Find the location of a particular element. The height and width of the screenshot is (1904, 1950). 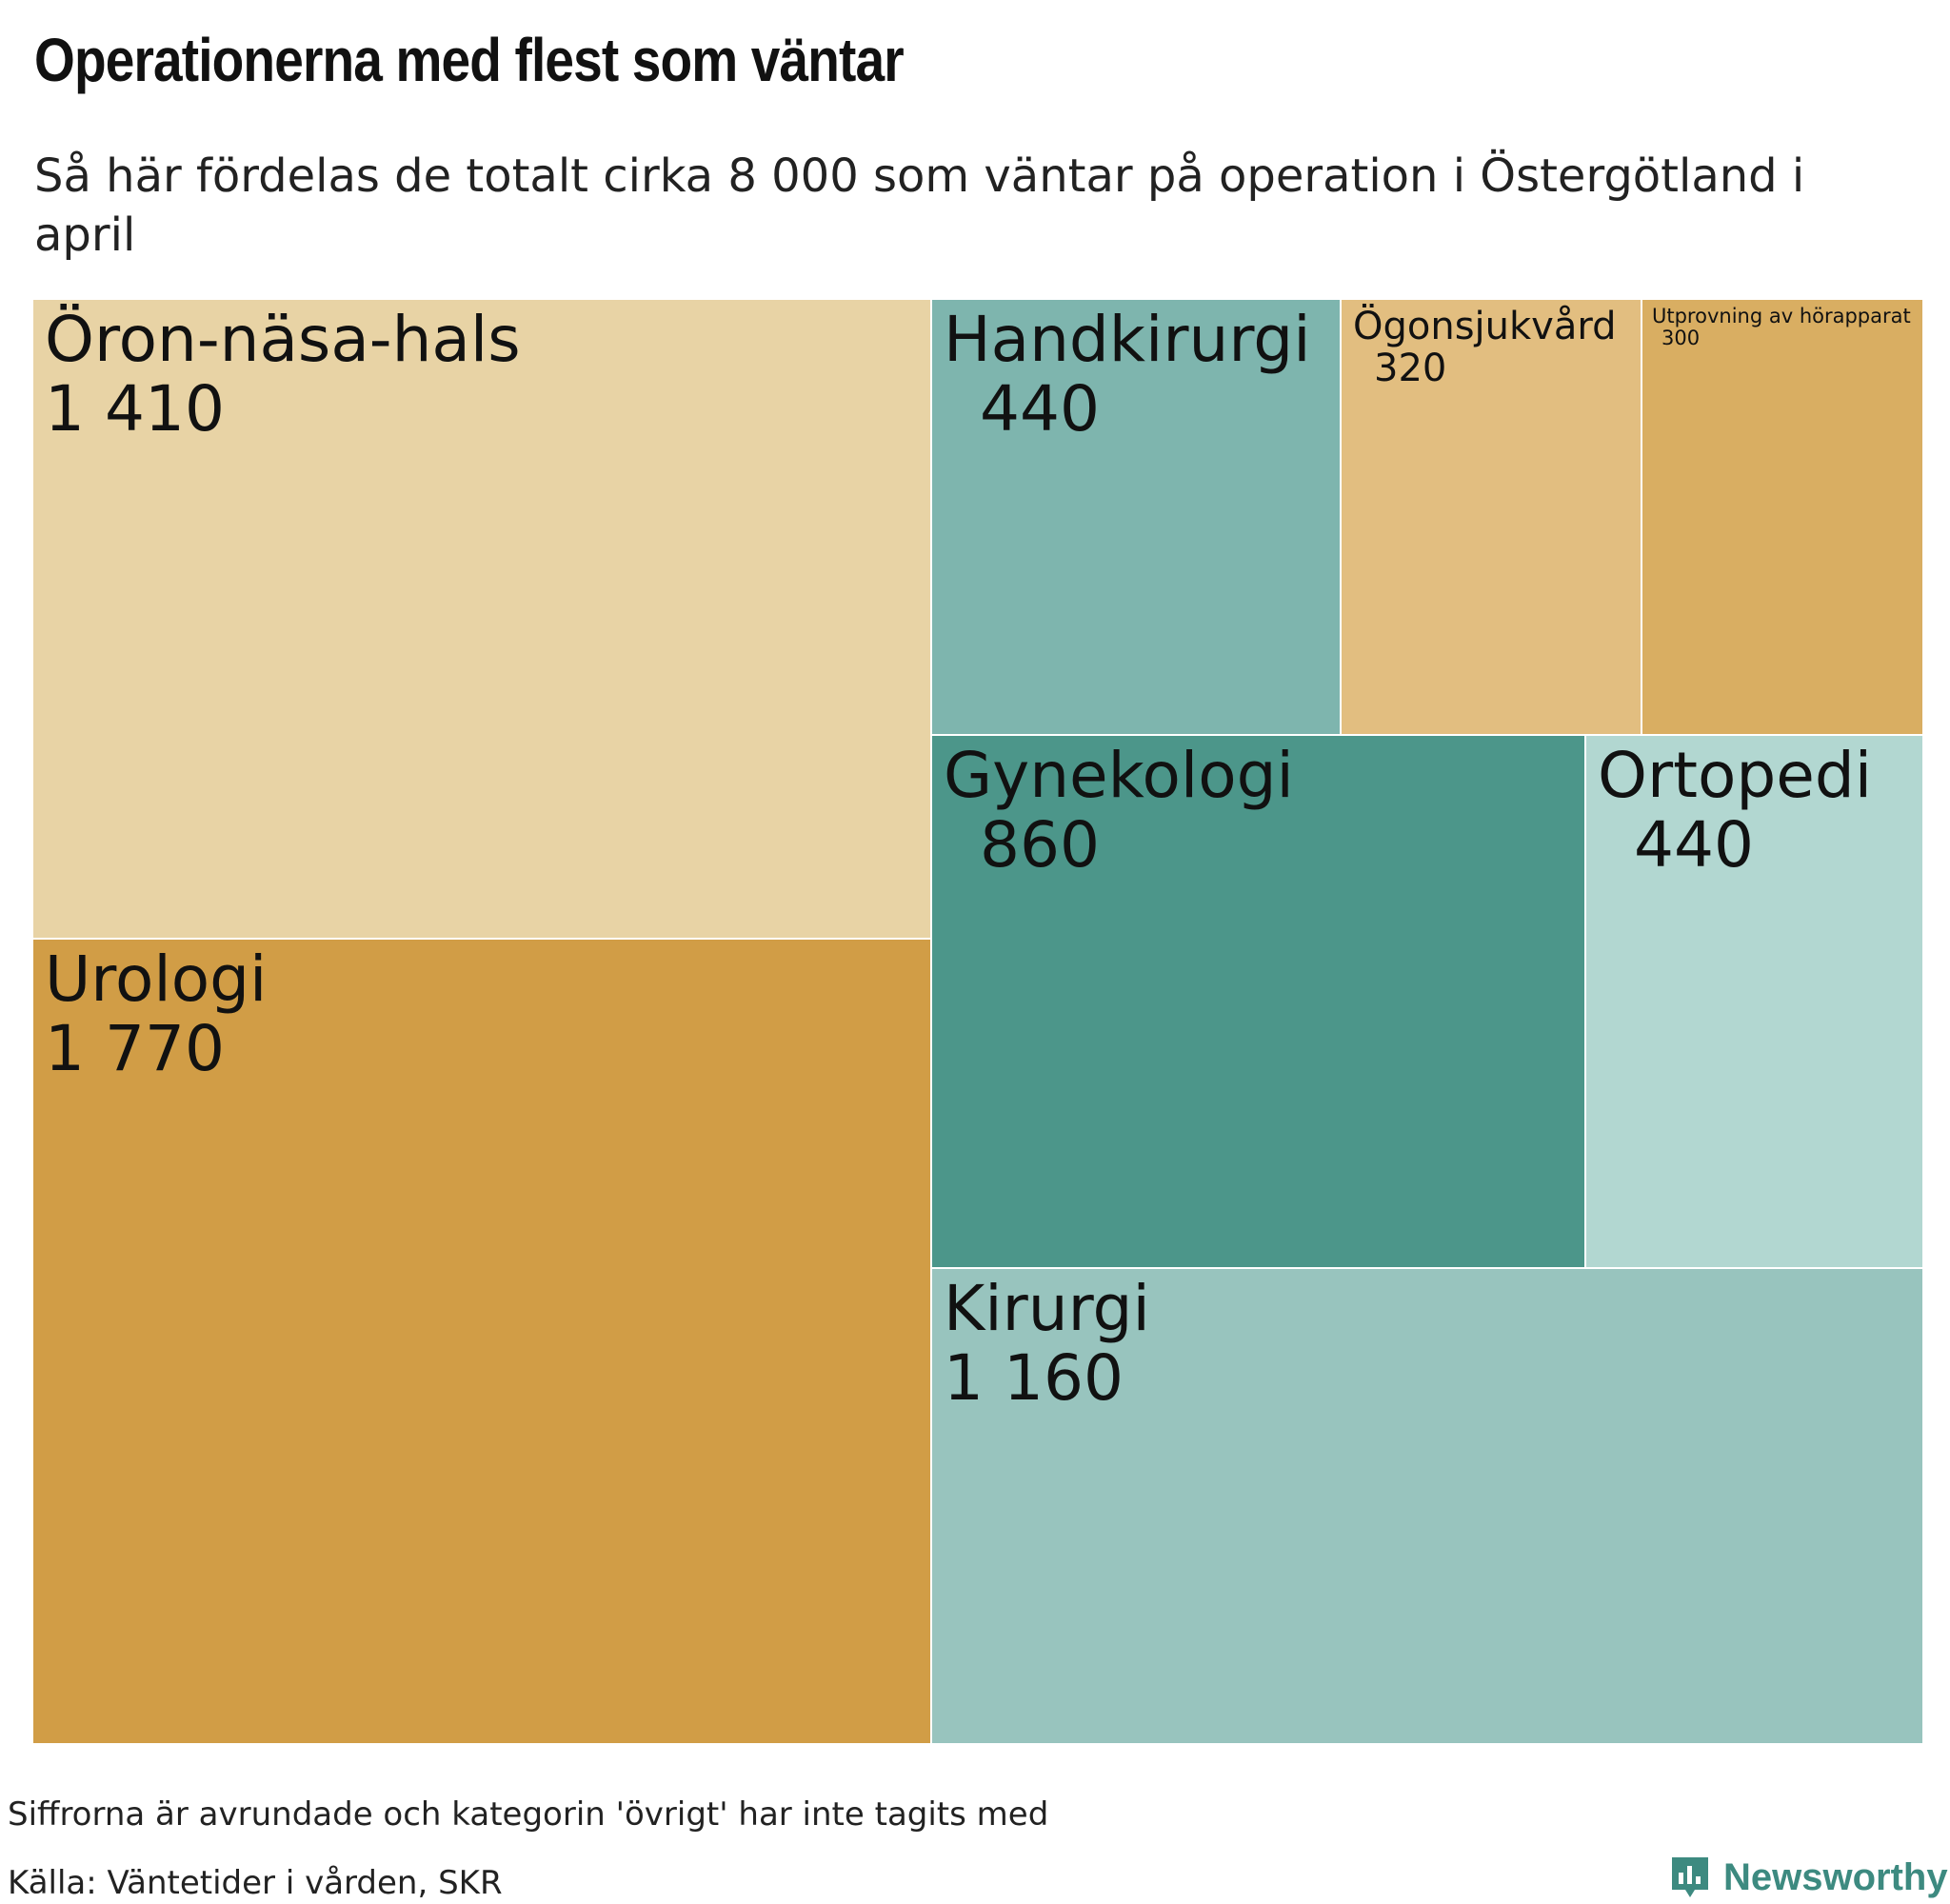

tile-label: Urologi is located at coordinates (156, 979).